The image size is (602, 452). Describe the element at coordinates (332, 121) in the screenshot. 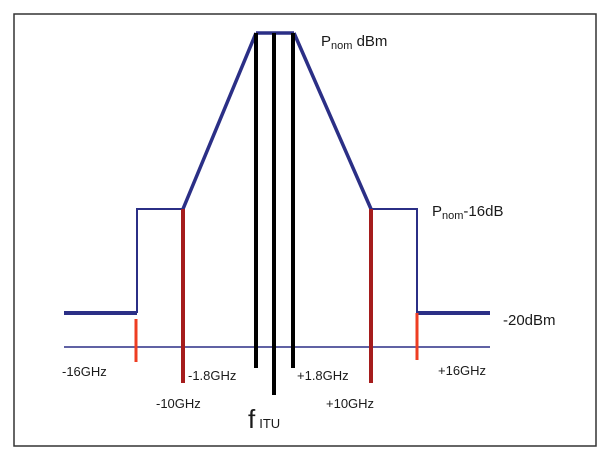

I see `mask-right-slope` at that location.